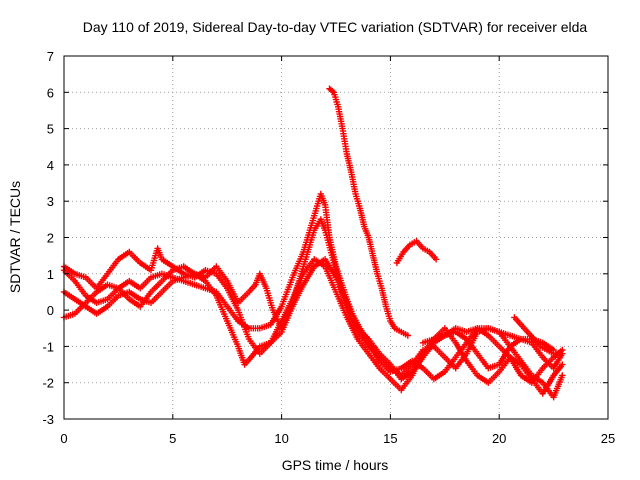 This screenshot has height=480, width=640. I want to click on x-tick-label: 25, so click(608, 438).